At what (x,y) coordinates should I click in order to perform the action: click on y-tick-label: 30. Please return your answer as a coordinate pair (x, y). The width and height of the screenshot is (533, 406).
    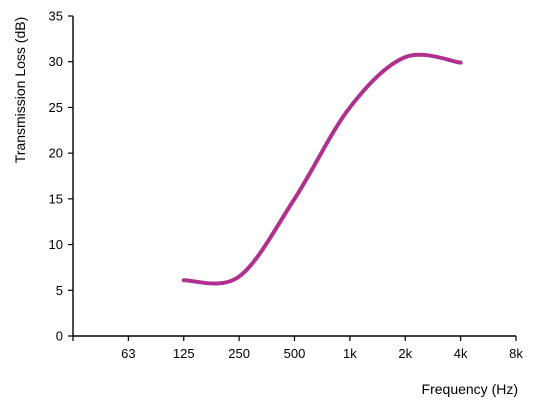
    Looking at the image, I should click on (56, 61).